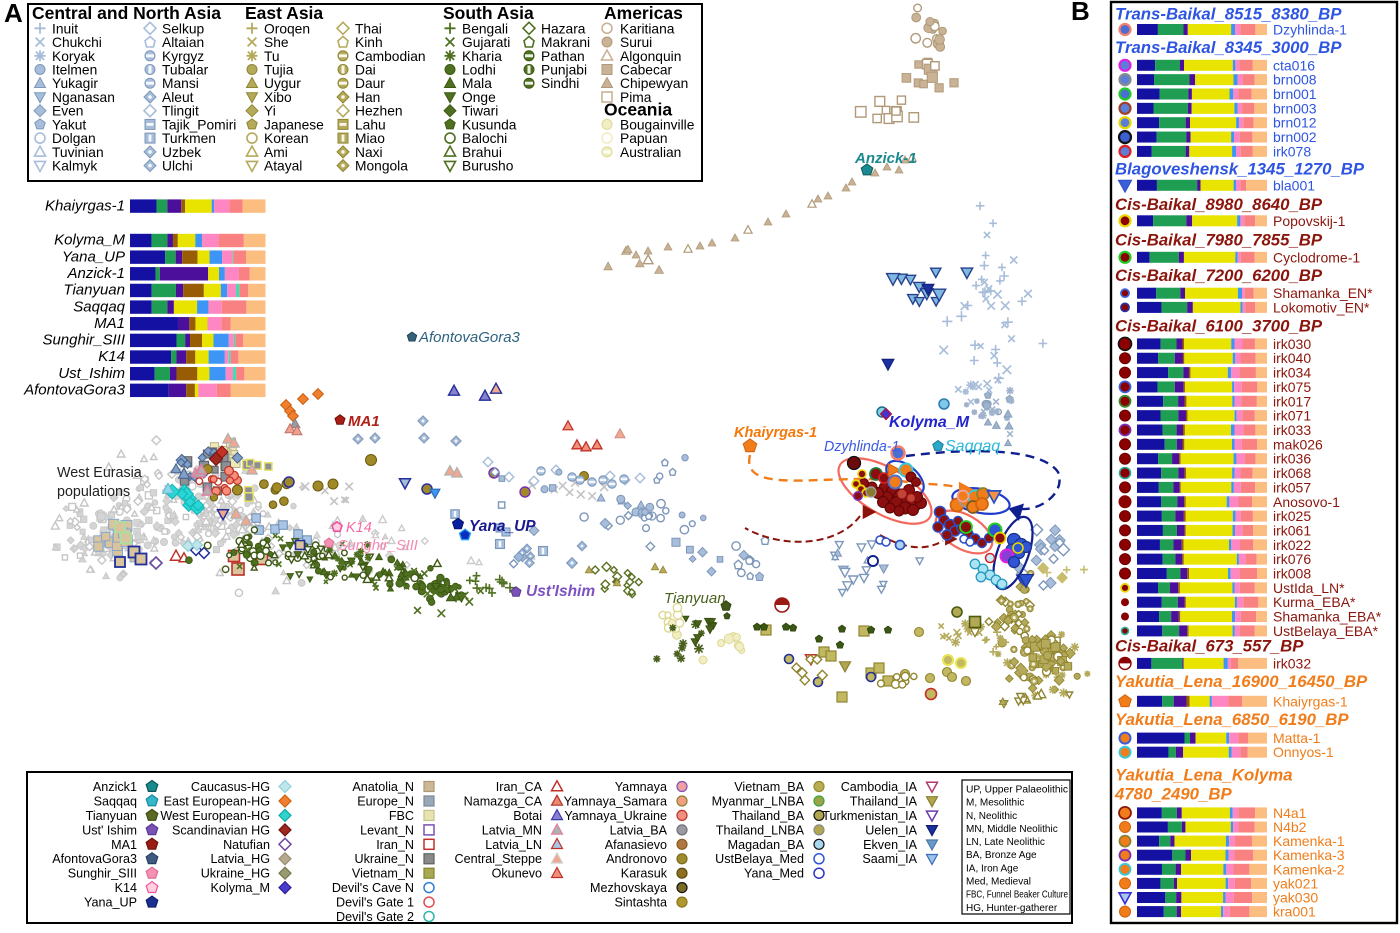 The image size is (1400, 933). What do you see at coordinates (1309, 855) in the screenshot?
I see `svg-text: Kamenka-3` at bounding box center [1309, 855].